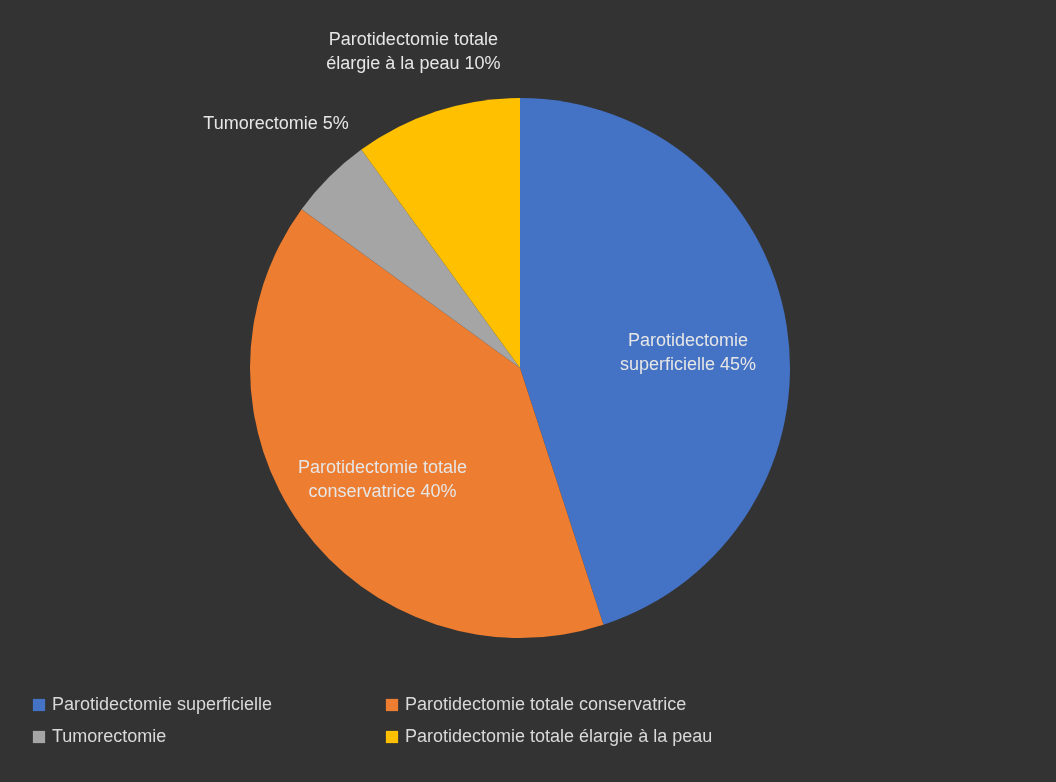  Describe the element at coordinates (413, 50) in the screenshot. I see `category-label: Parotidectomie totale élargie à la peau 10%` at that location.